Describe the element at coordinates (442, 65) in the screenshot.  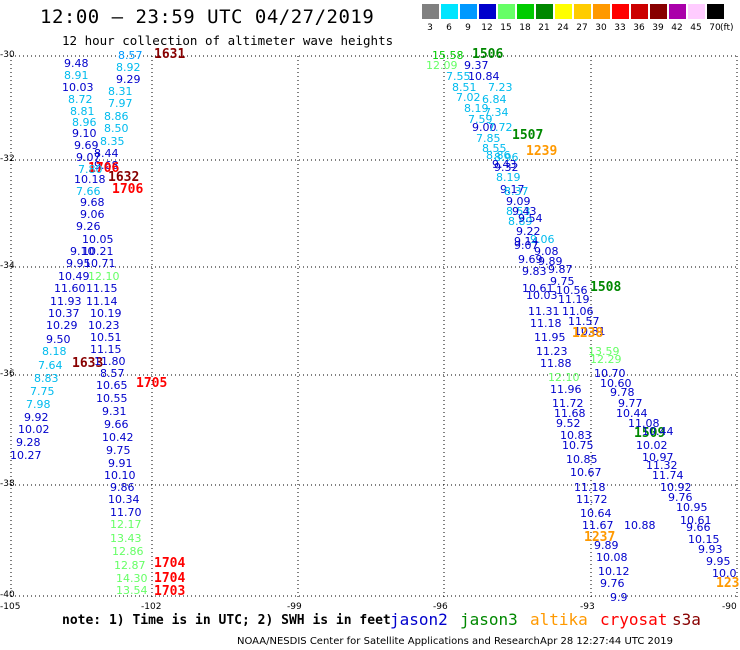
I see `wave-height-label: 12.09` at that location.